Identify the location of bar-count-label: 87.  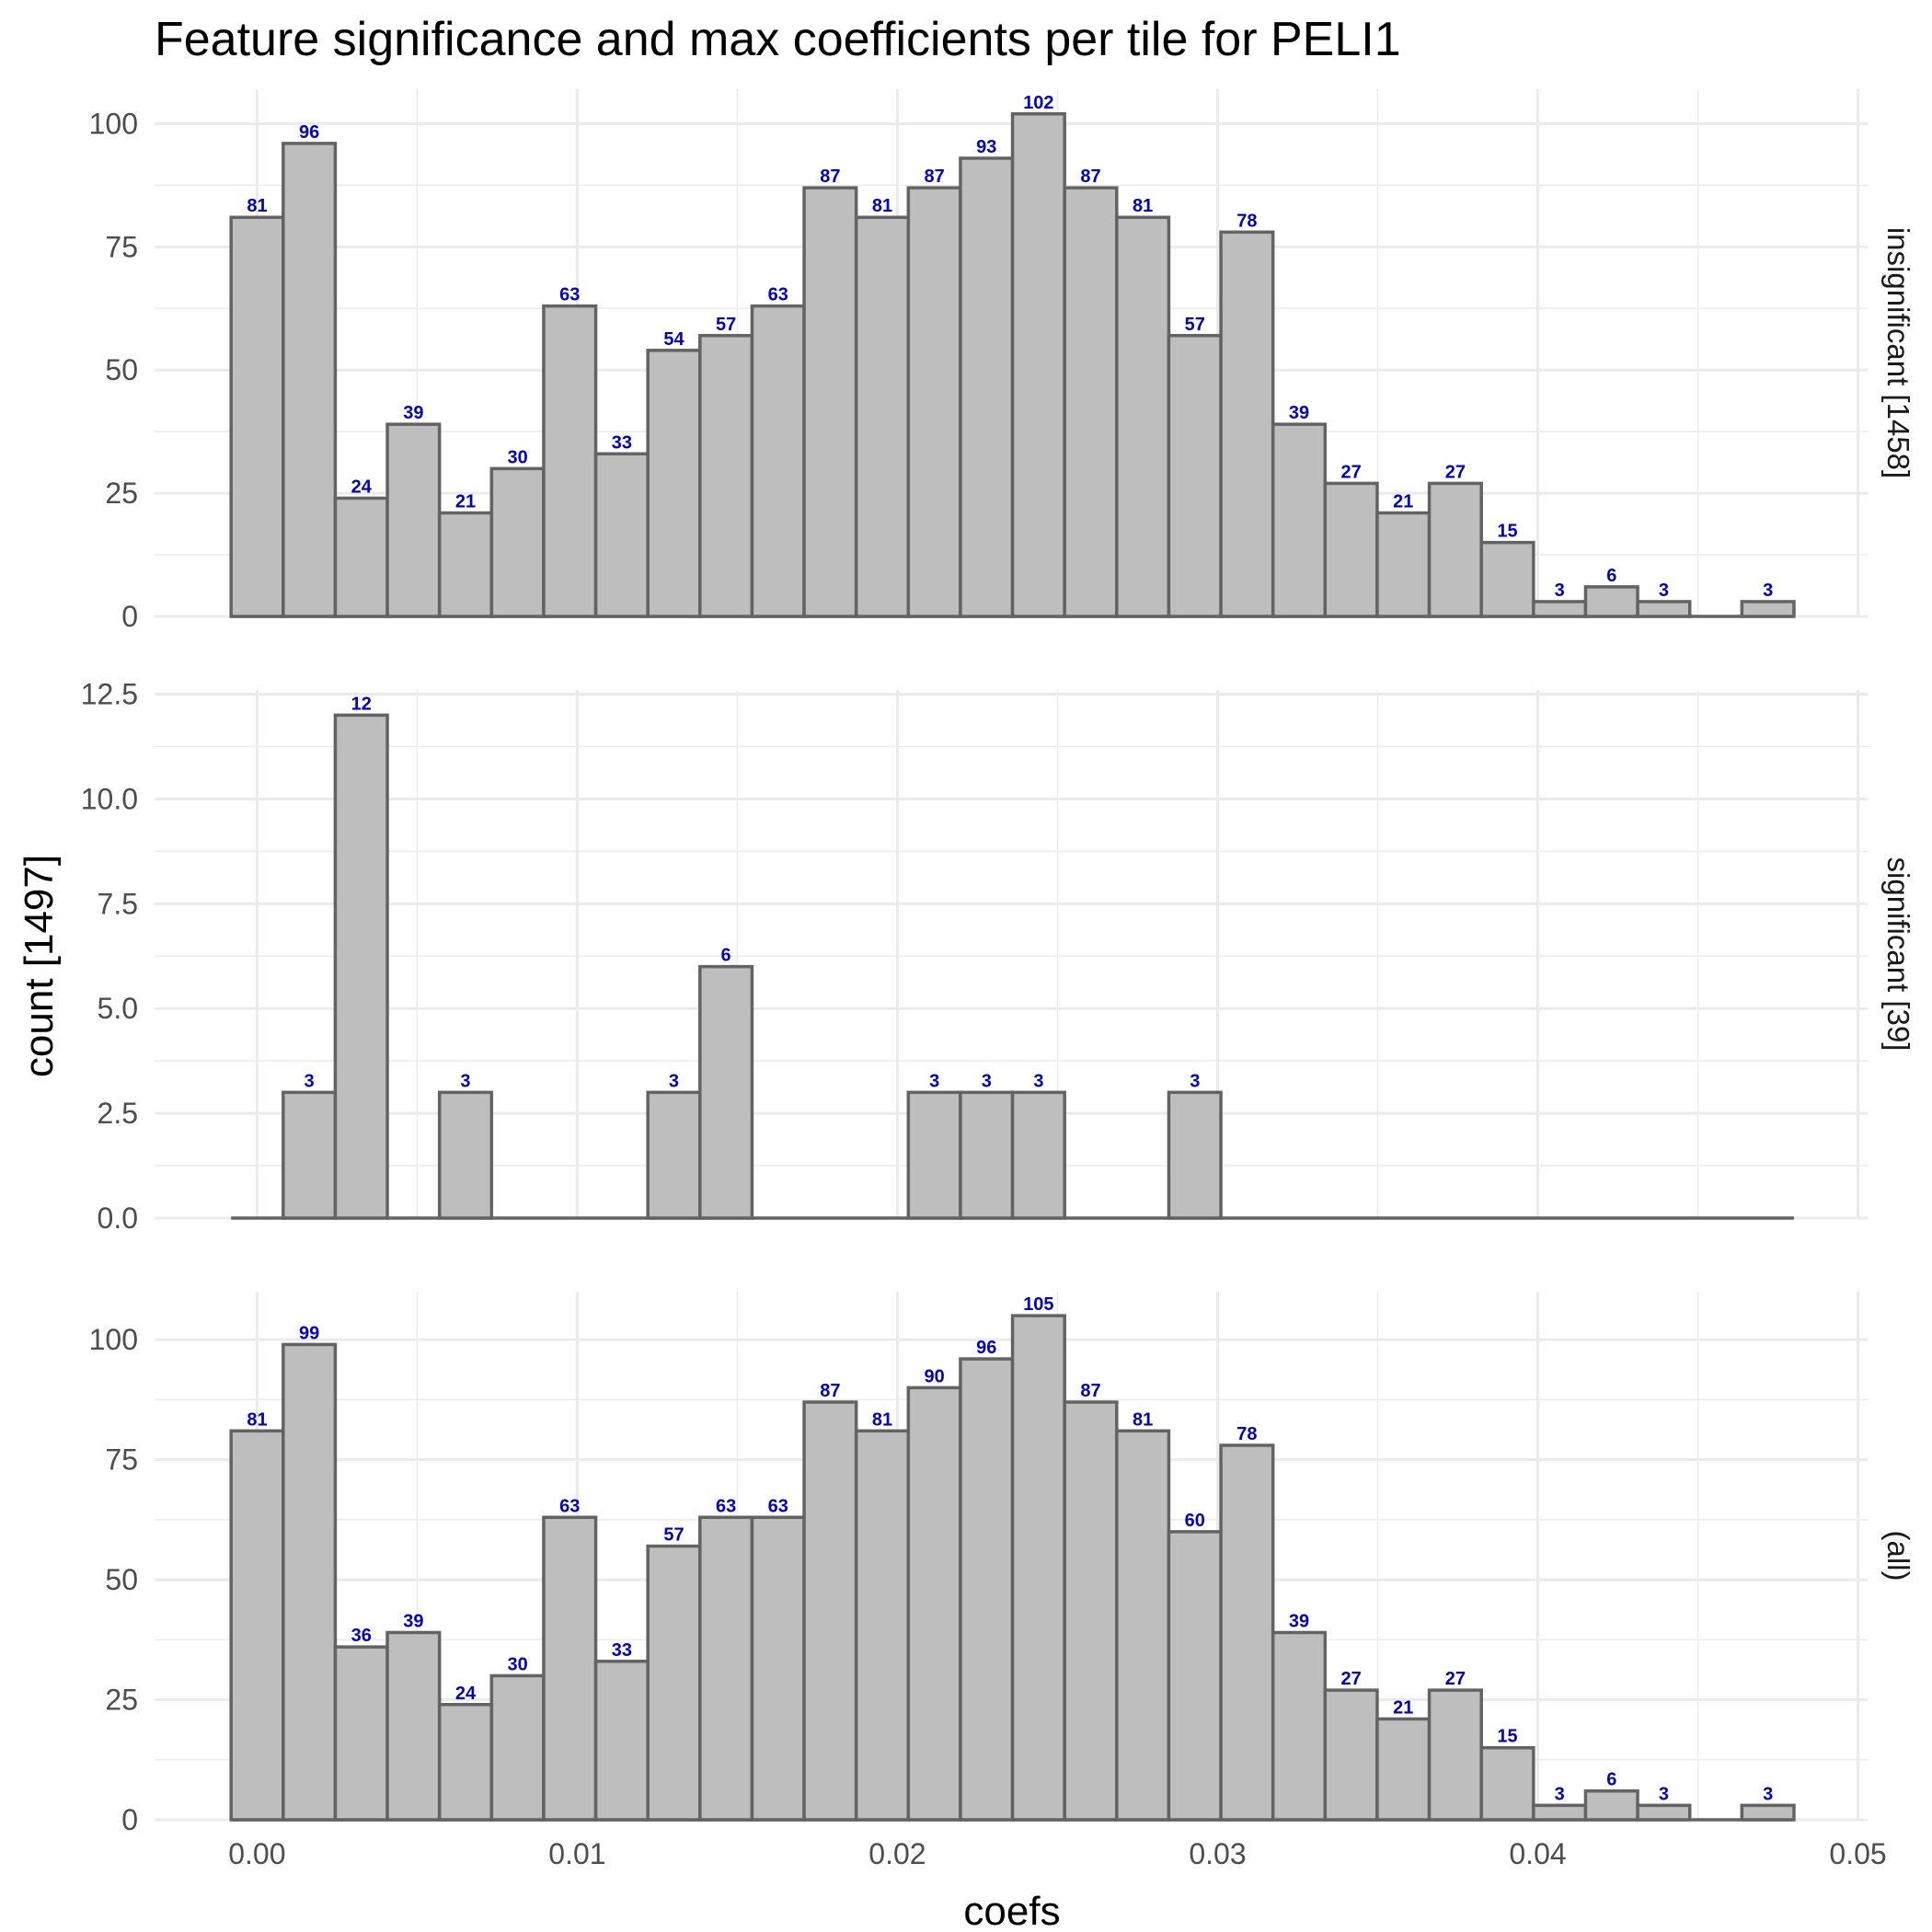
(935, 177).